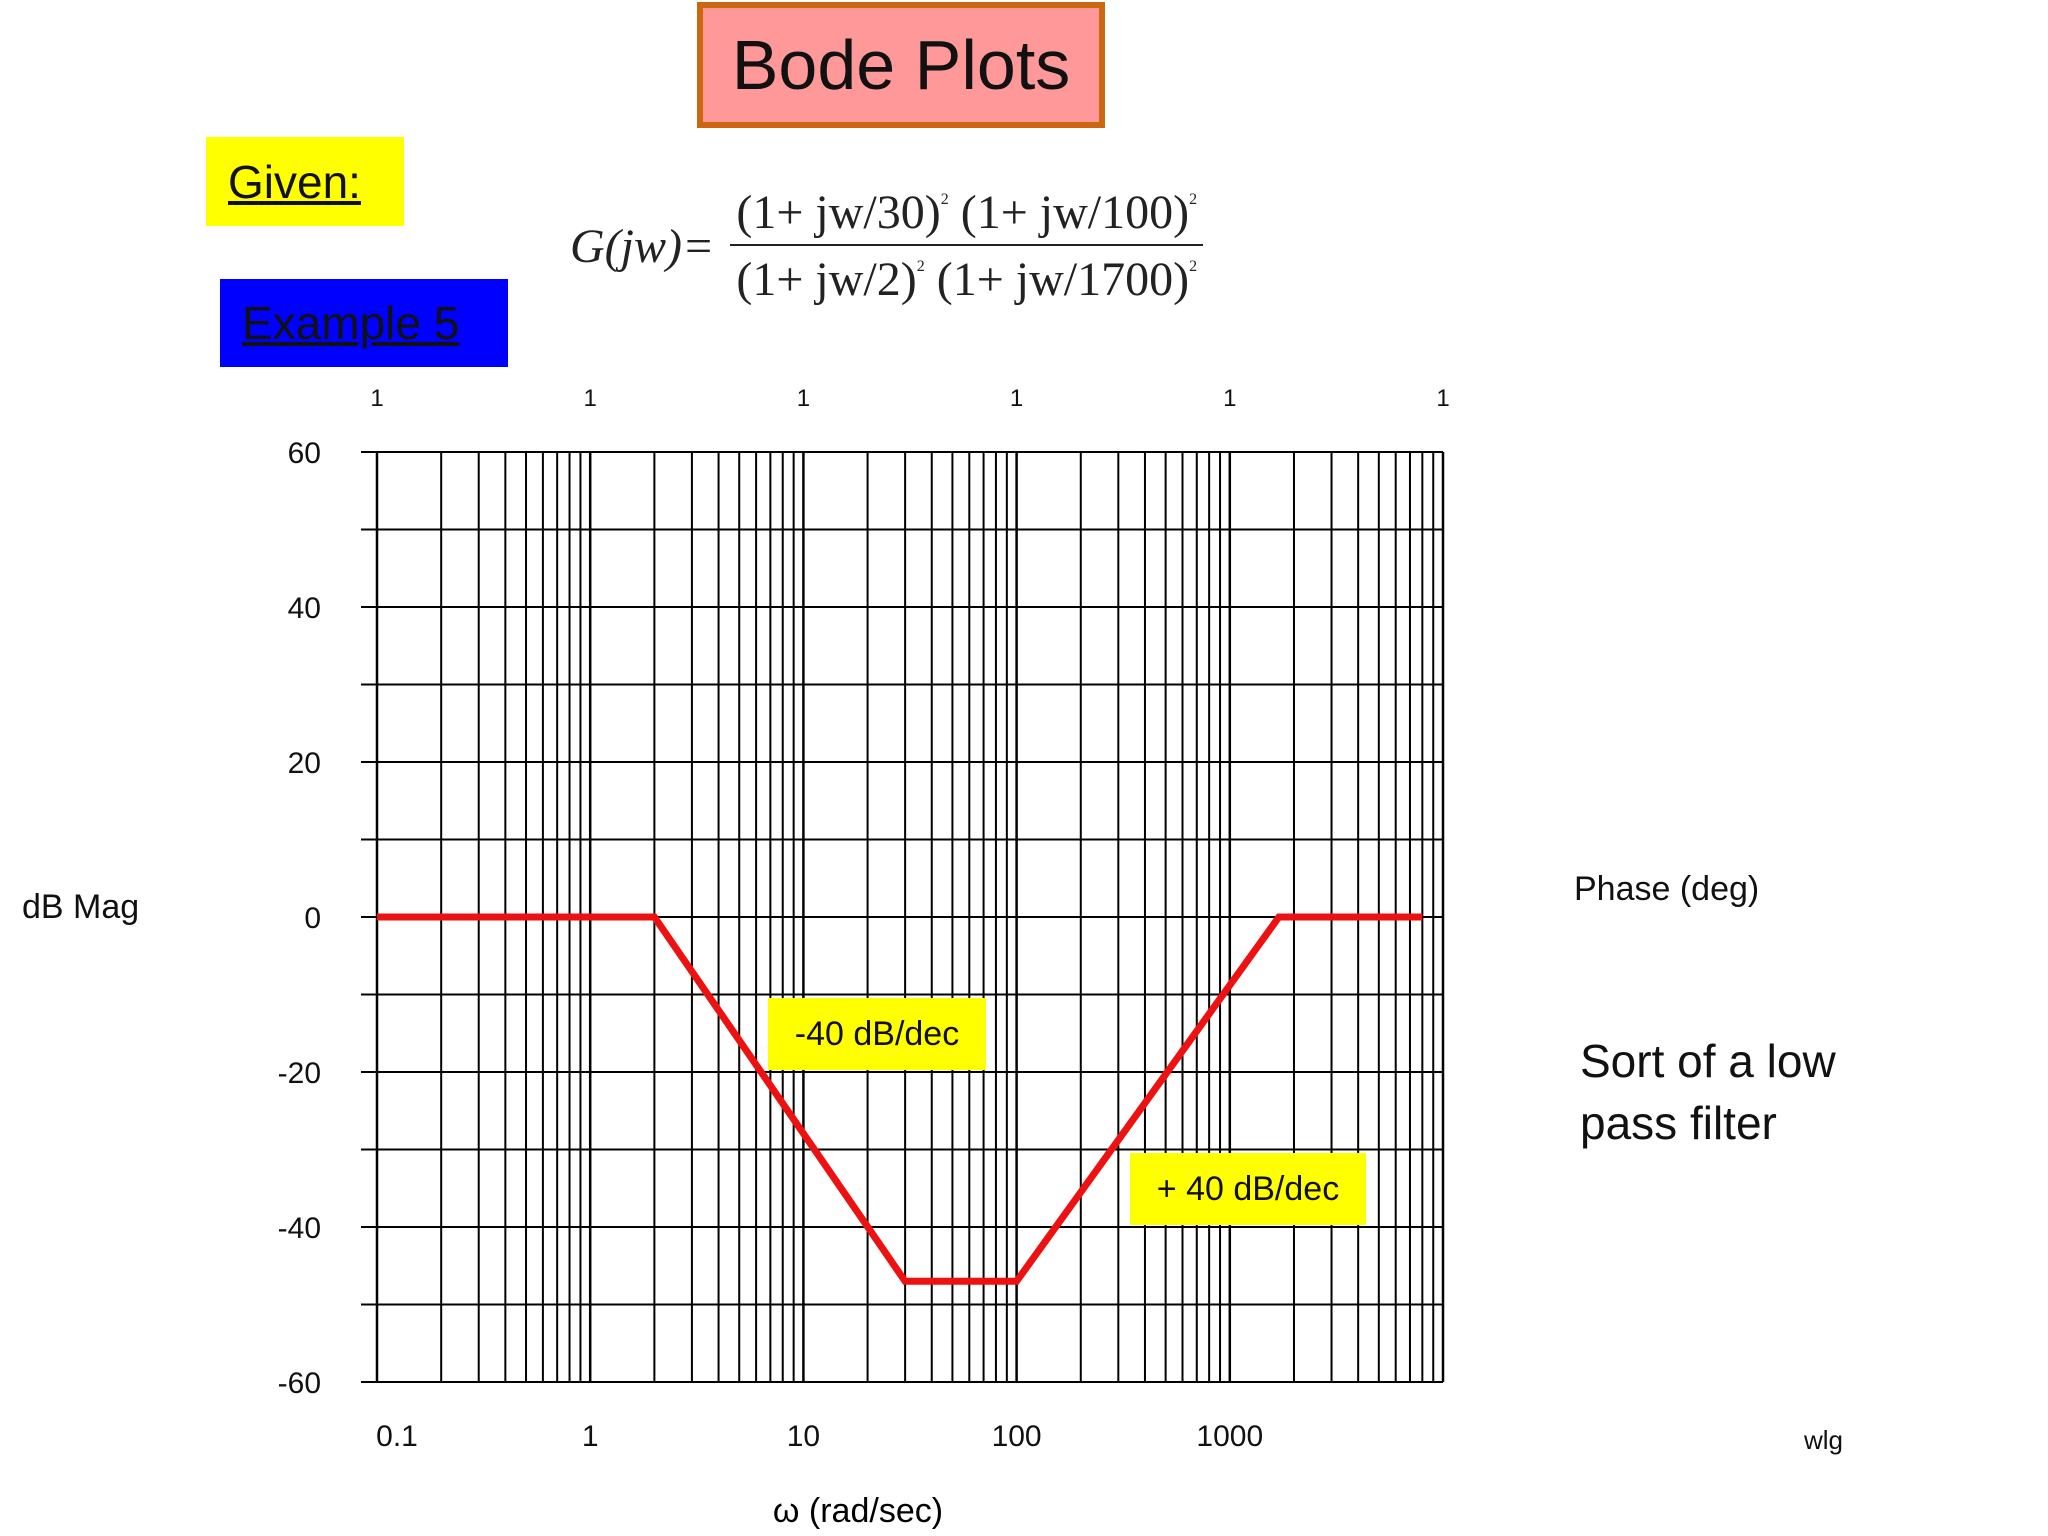 This screenshot has height=1536, width=2048. I want to click on formula-lhs: G(jw)=, so click(642, 246).